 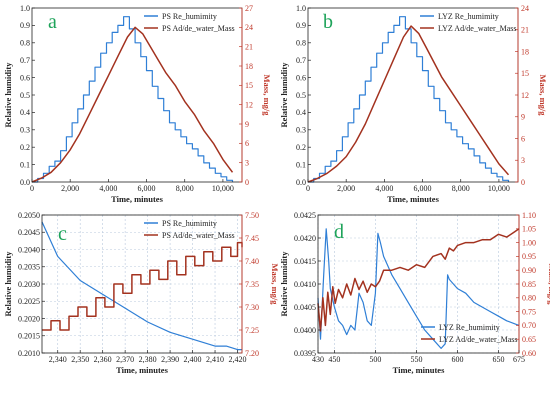 What do you see at coordinates (170, 359) in the screenshot?
I see `x-tick-label: 2,390` at bounding box center [170, 359].